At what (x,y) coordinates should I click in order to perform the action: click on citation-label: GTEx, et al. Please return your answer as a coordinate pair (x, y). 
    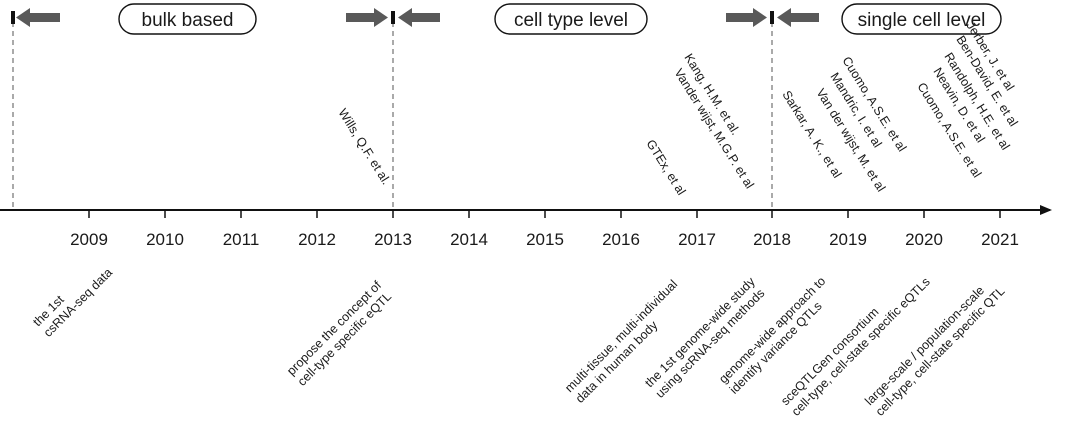
    Looking at the image, I should click on (665, 167).